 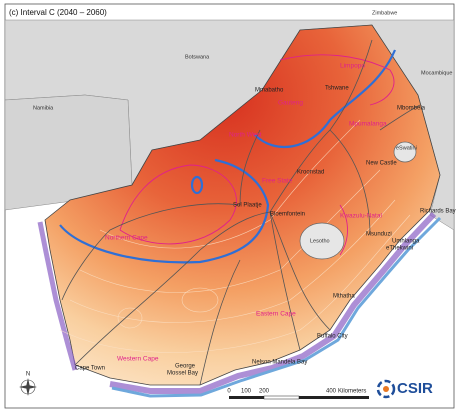 I want to click on city-label: Mossel Bay, so click(x=182, y=374).